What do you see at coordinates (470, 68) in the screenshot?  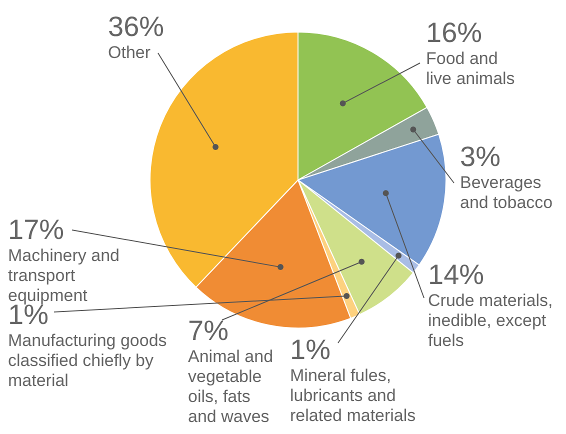 I see `slice-label: Food and live animals` at bounding box center [470, 68].